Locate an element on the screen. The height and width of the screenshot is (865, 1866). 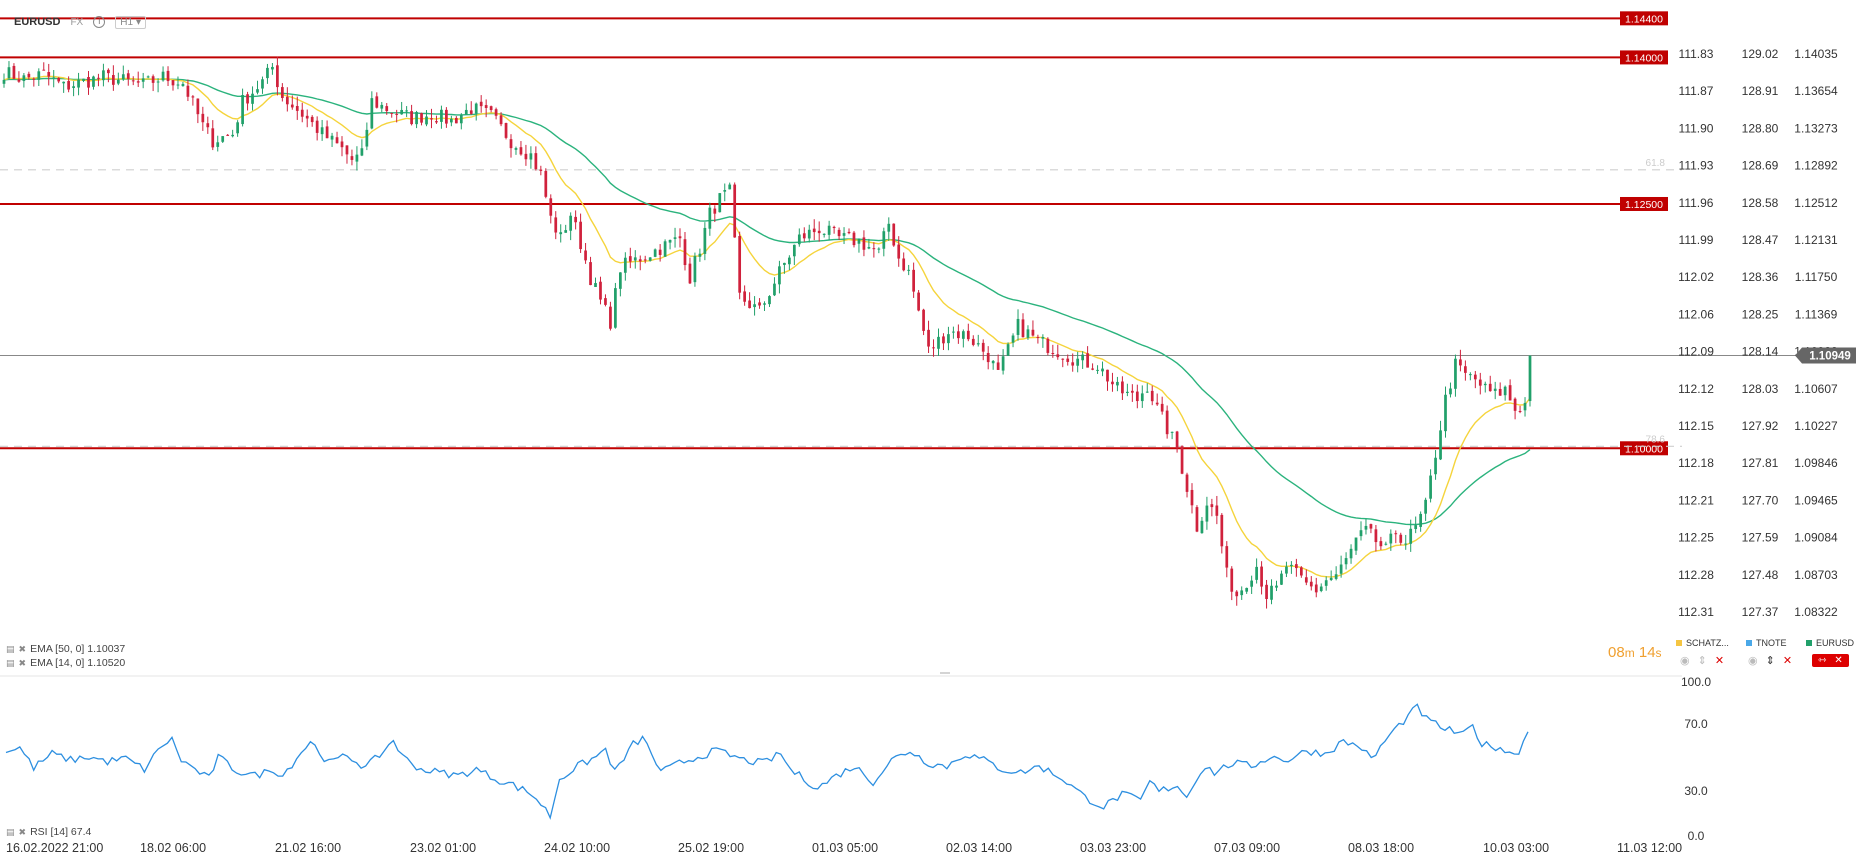
time-tick-label: 01.03 05:00 is located at coordinates (845, 848).